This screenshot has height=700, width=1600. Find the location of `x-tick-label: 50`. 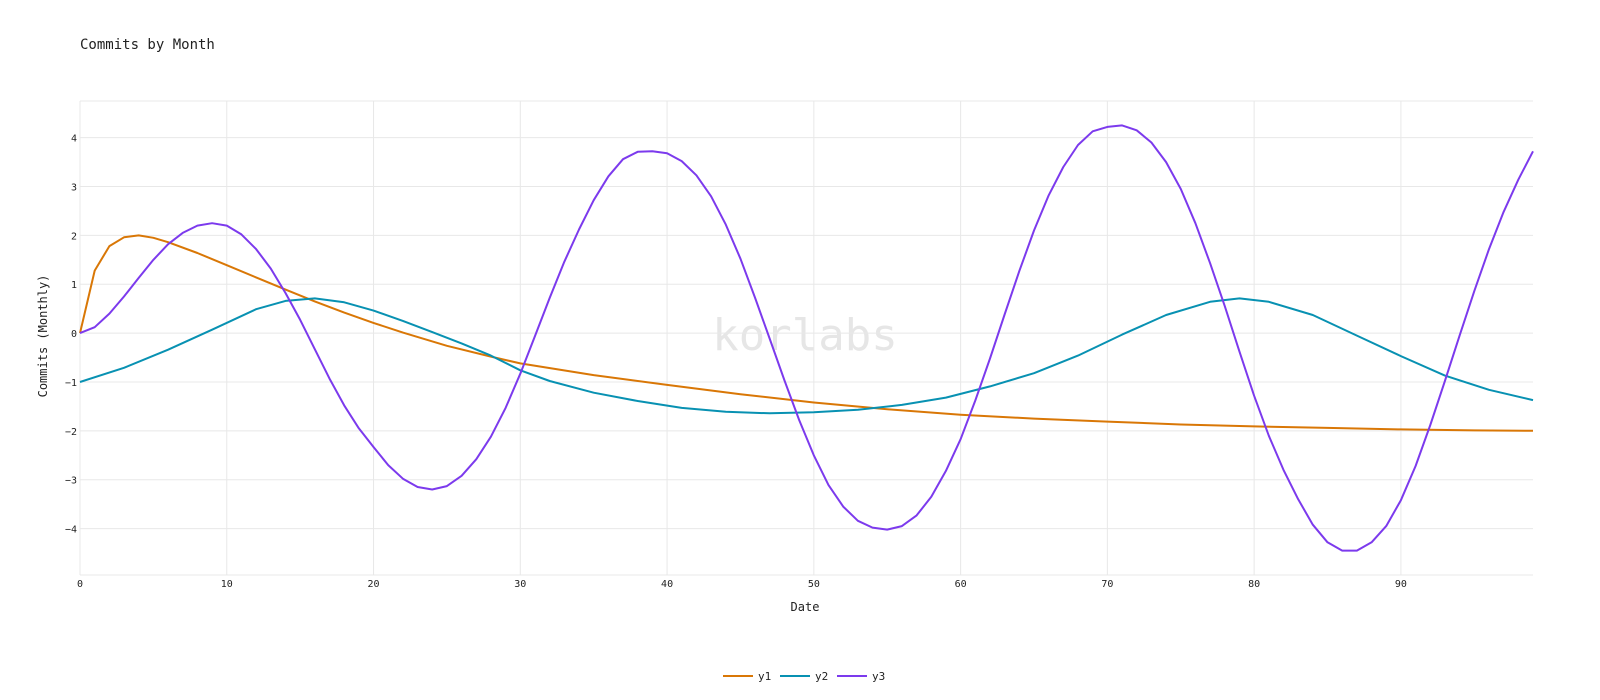

x-tick-label: 50 is located at coordinates (814, 584).